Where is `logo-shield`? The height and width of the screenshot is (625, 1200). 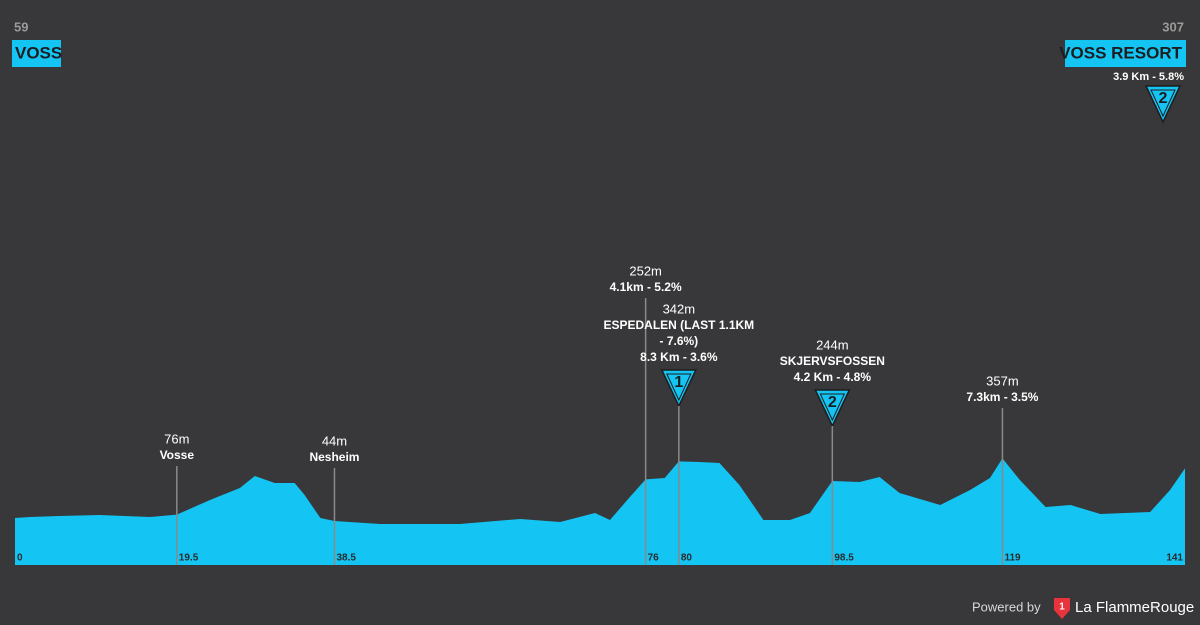
logo-shield is located at coordinates (1062, 608).